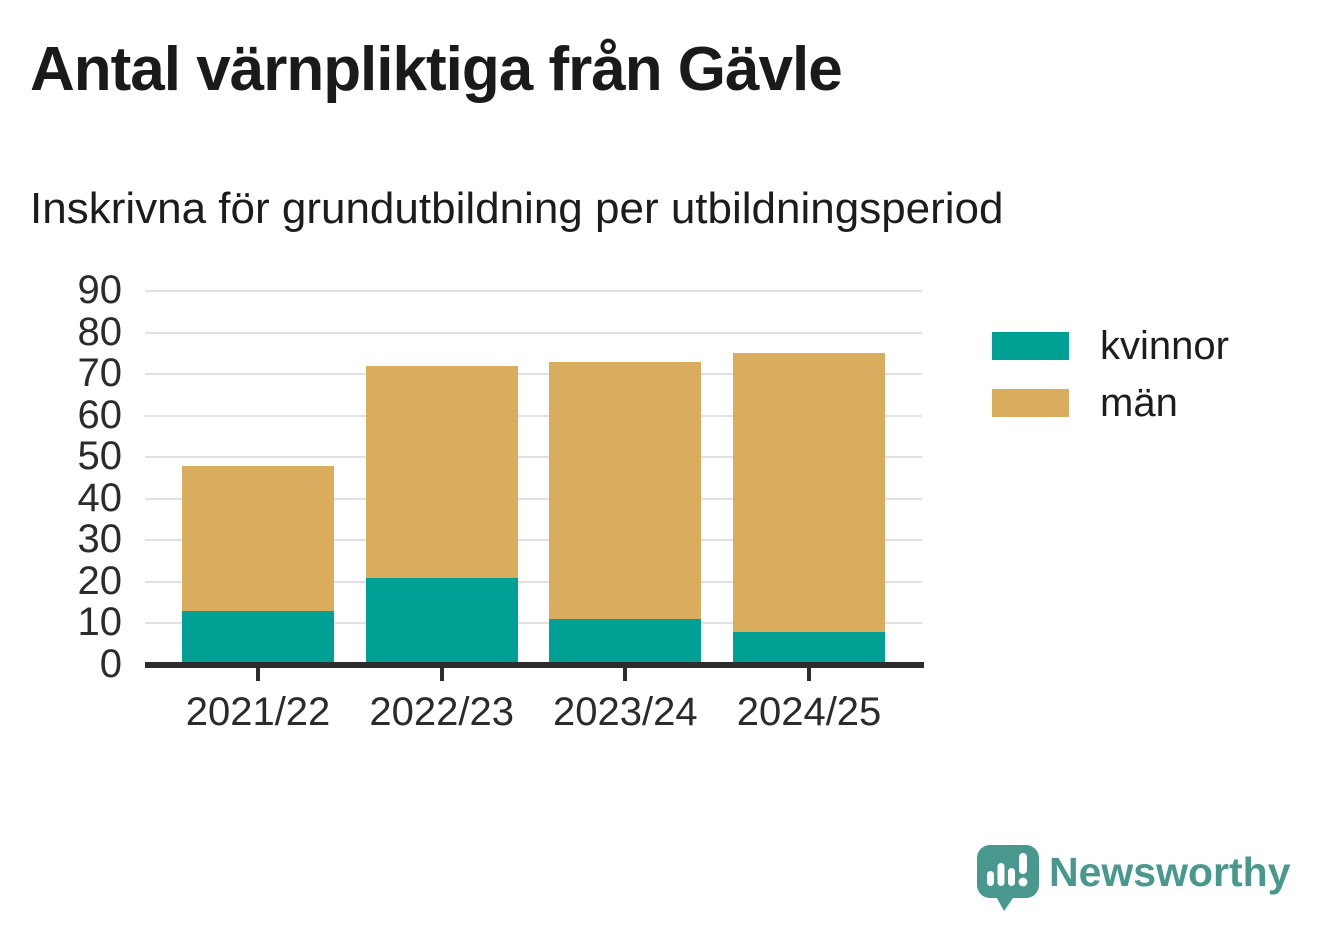 Image resolution: width=1322 pixels, height=939 pixels. I want to click on legend: kvinnor män, so click(1110, 386).